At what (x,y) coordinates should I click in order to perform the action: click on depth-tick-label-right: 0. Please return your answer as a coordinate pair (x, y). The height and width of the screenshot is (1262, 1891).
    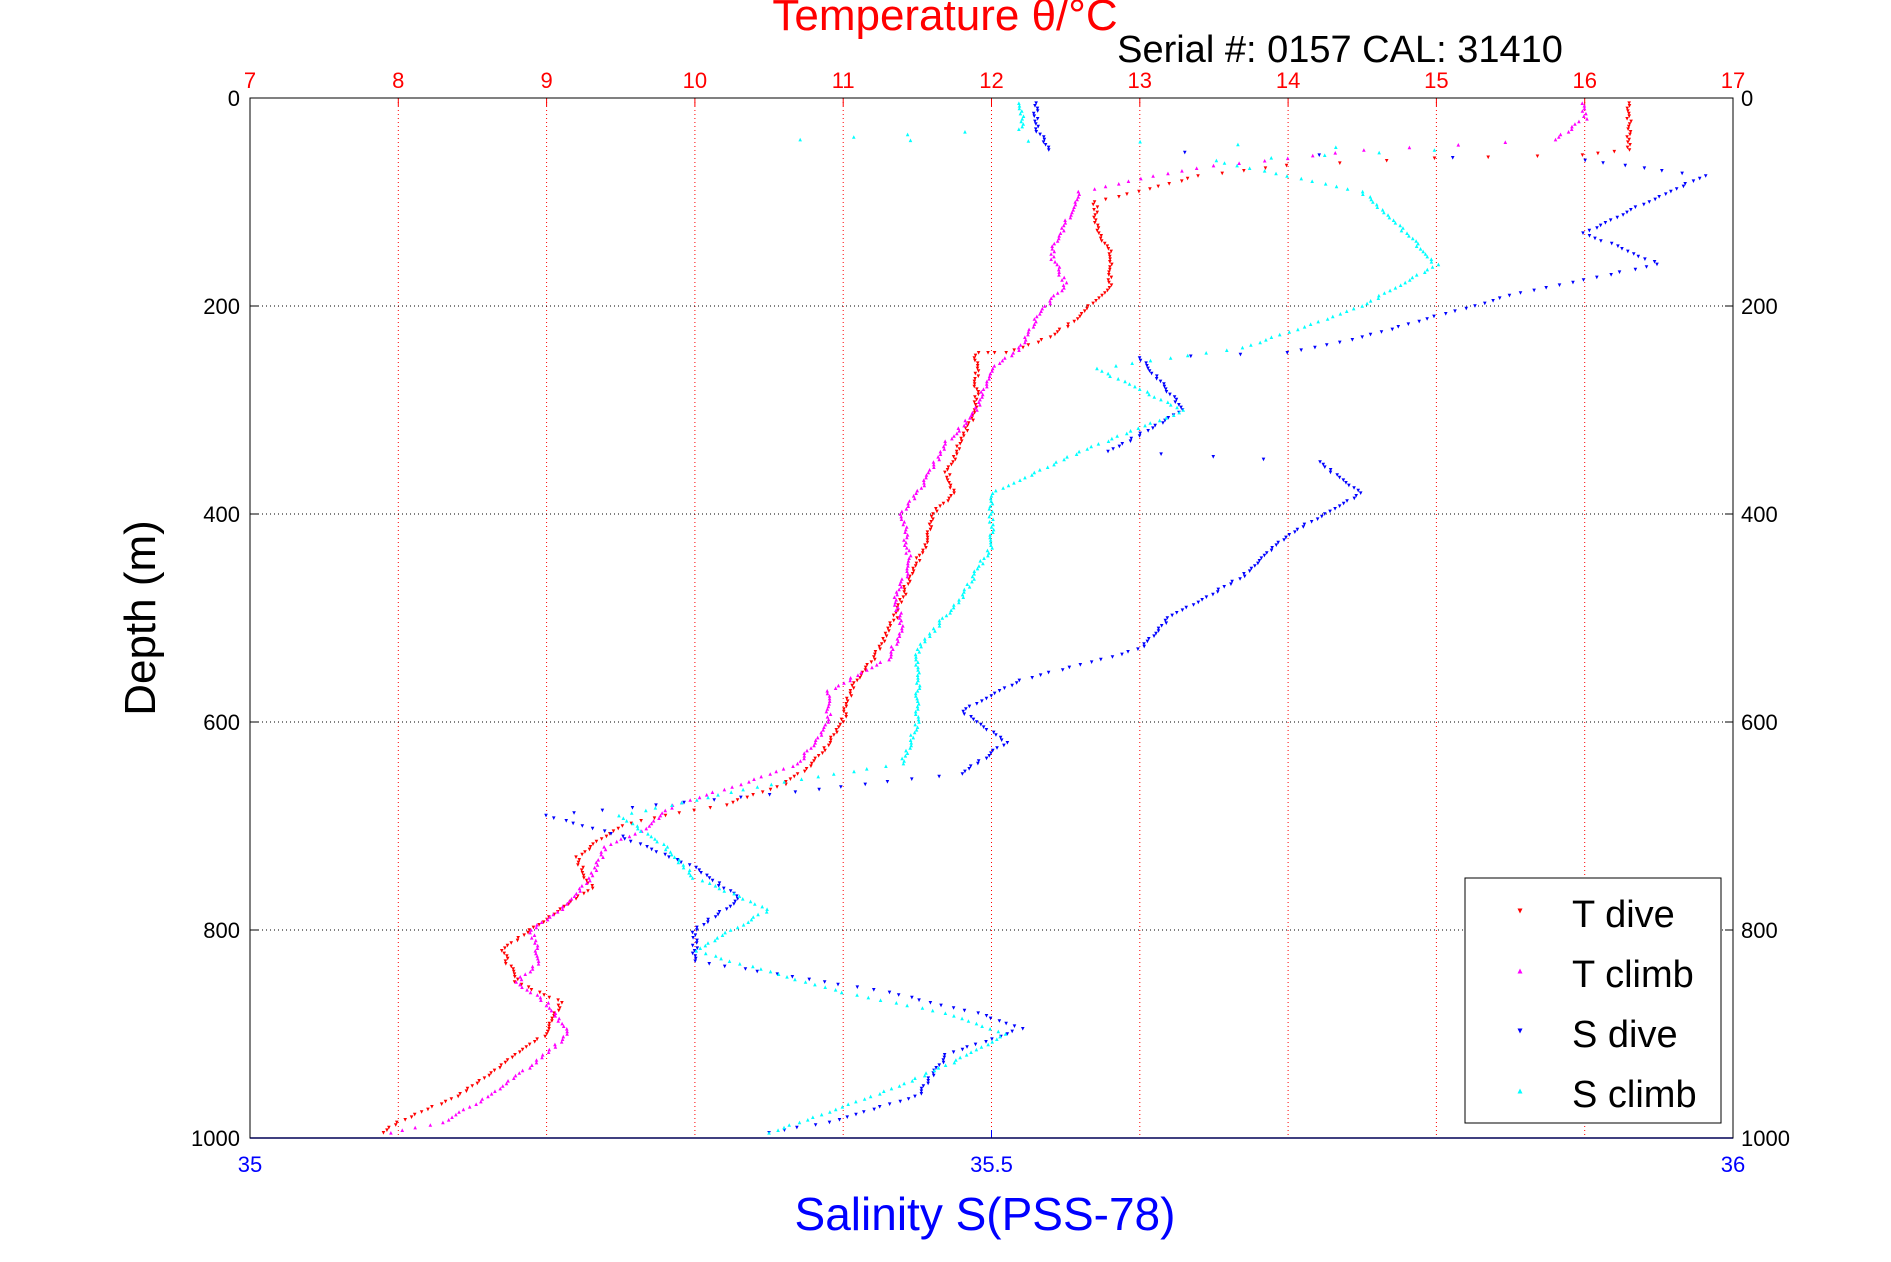
    Looking at the image, I should click on (1747, 98).